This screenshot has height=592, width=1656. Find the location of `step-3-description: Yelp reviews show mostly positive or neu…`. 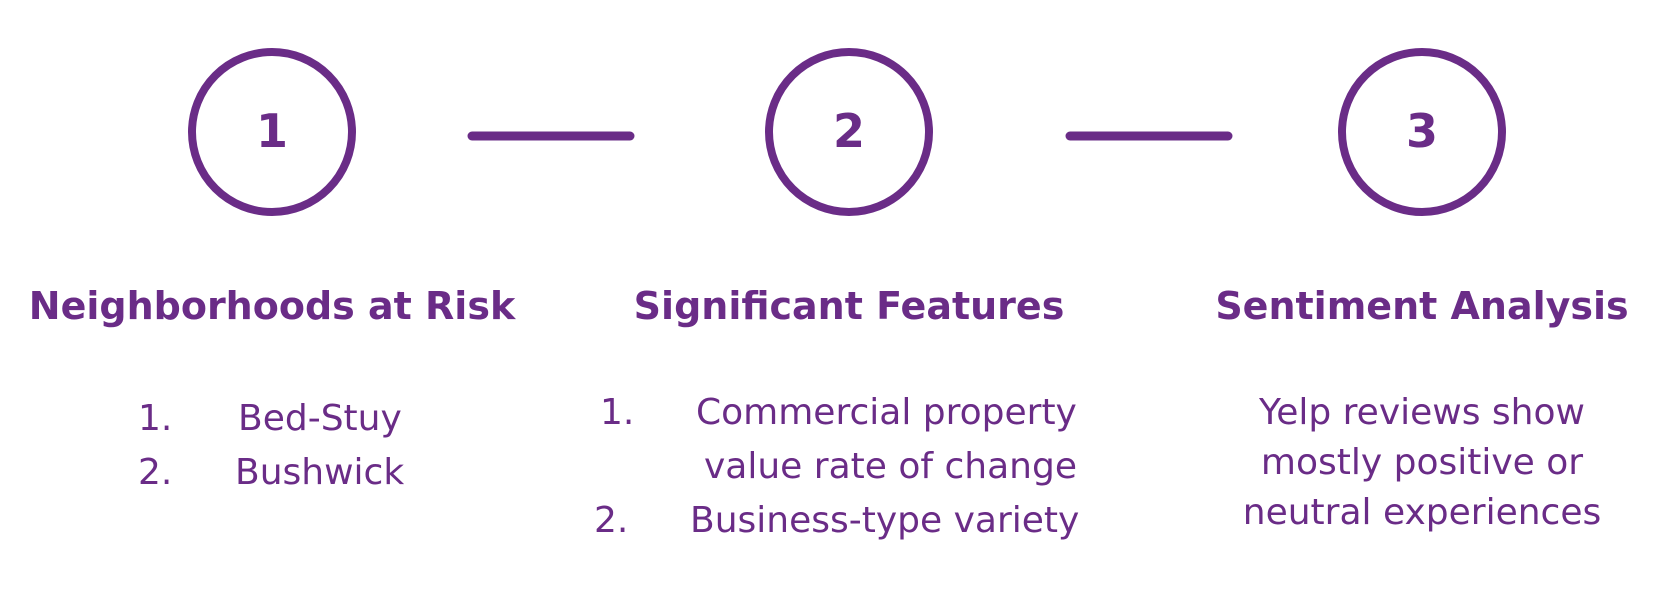

step-3-description: Yelp reviews show mostly positive or neu… is located at coordinates (1422, 463).